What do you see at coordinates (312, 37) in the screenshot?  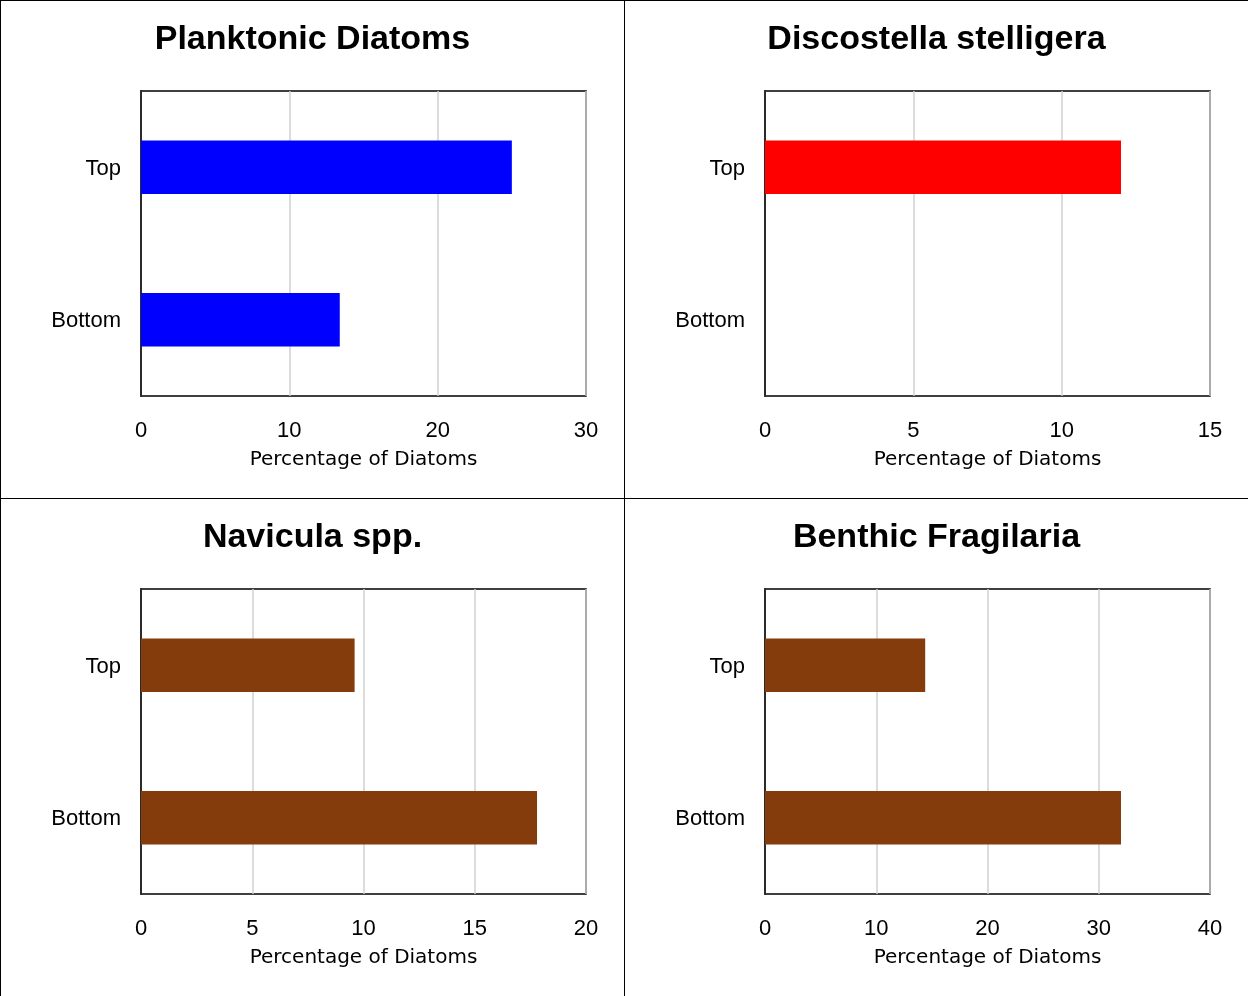 I see `chart-title: Planktonic Diatoms` at bounding box center [312, 37].